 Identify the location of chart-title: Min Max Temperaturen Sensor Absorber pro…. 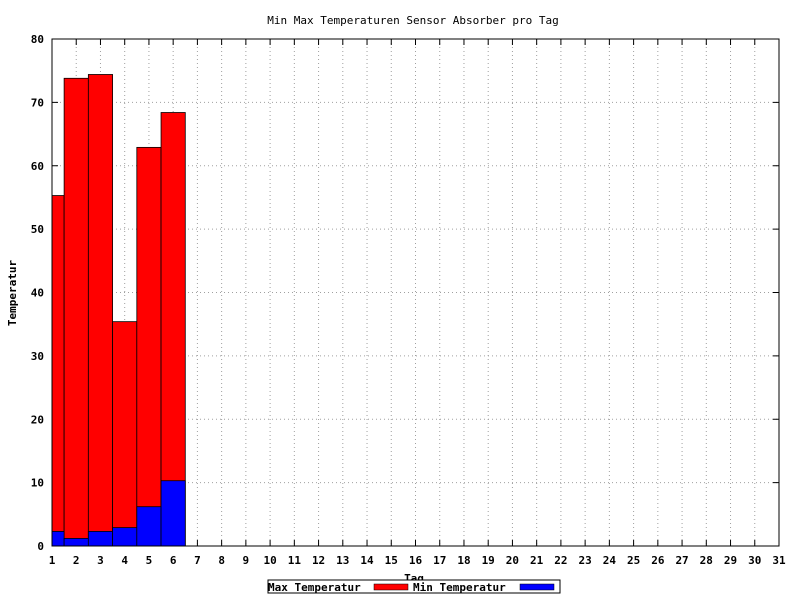
(412, 20).